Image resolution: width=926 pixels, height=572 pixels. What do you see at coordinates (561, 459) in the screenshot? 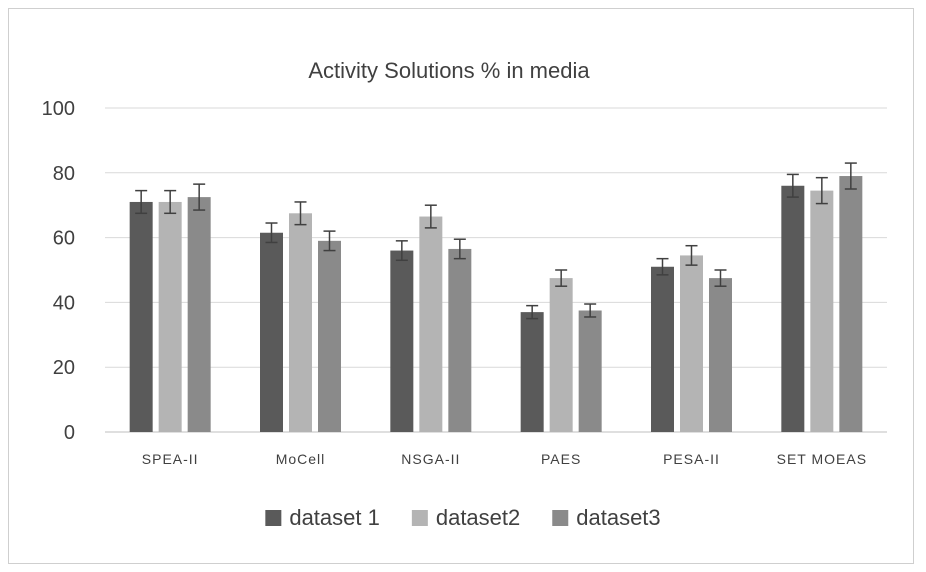
I see `x-tick-label: PAES` at bounding box center [561, 459].